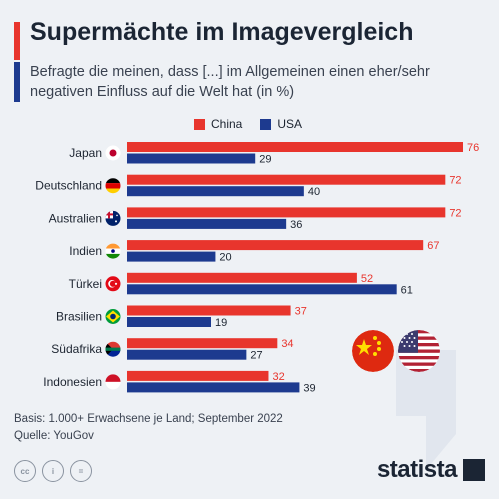 This screenshot has width=499, height=499. What do you see at coordinates (407, 290) in the screenshot?
I see `value-label-usa: 61` at bounding box center [407, 290].